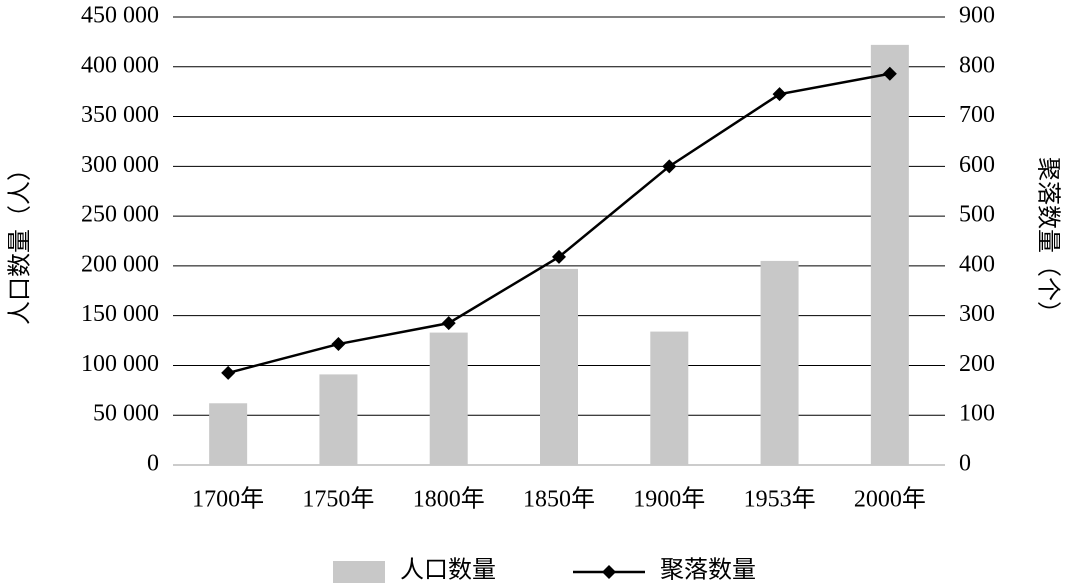  I want to click on y-tick-label: 0, so click(153, 464).